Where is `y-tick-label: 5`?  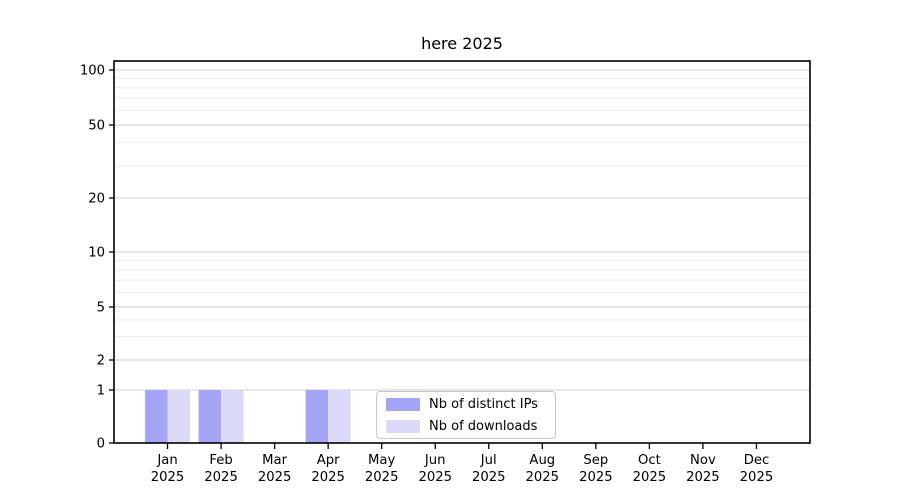
y-tick-label: 5 is located at coordinates (101, 308).